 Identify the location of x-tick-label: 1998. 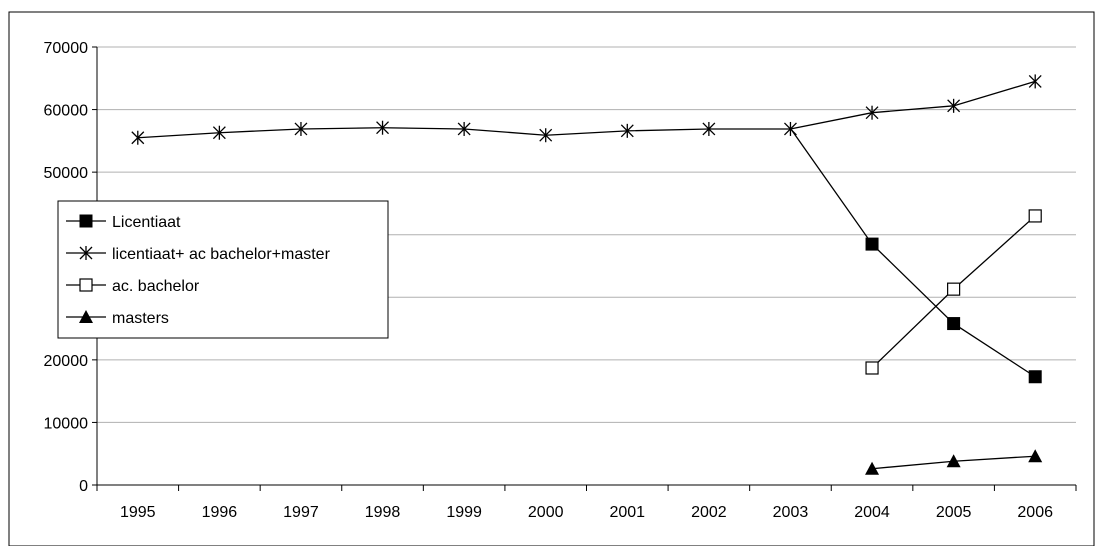
(383, 512).